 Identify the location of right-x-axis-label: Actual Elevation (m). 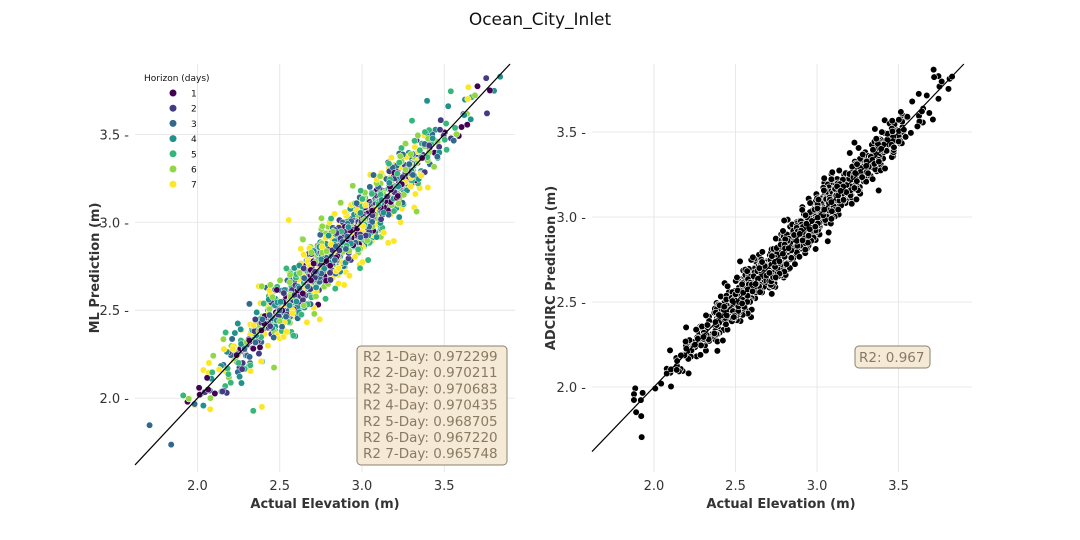
(780, 504).